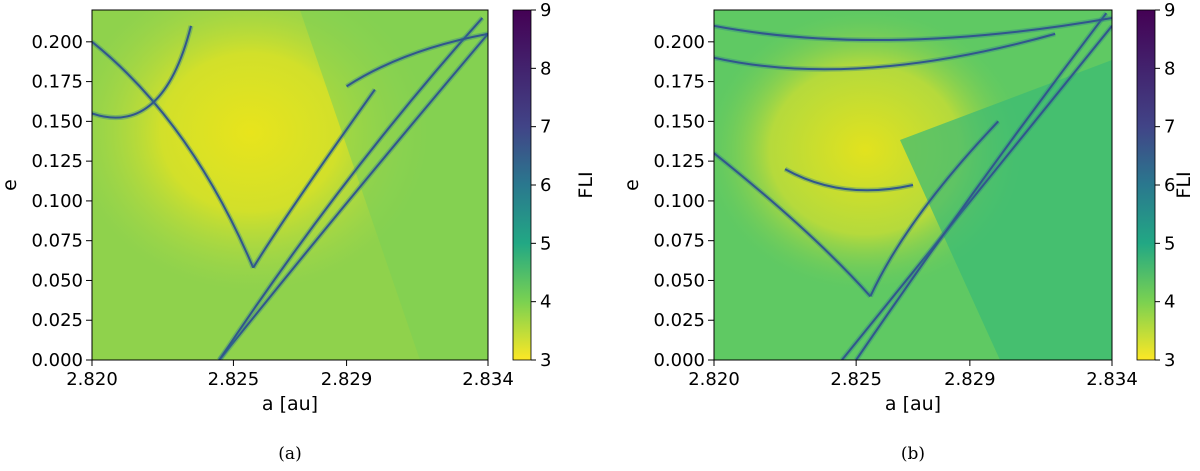 This screenshot has height=471, width=1200. I want to click on panel-caption: (a), so click(289, 454).